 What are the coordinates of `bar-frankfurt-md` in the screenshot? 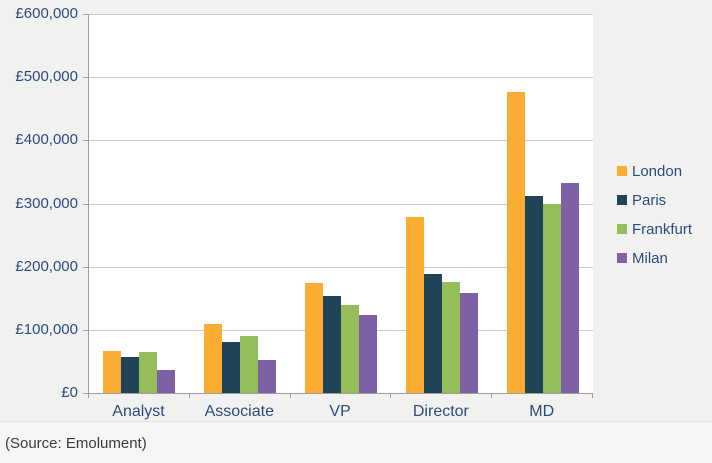 It's located at (551, 298).